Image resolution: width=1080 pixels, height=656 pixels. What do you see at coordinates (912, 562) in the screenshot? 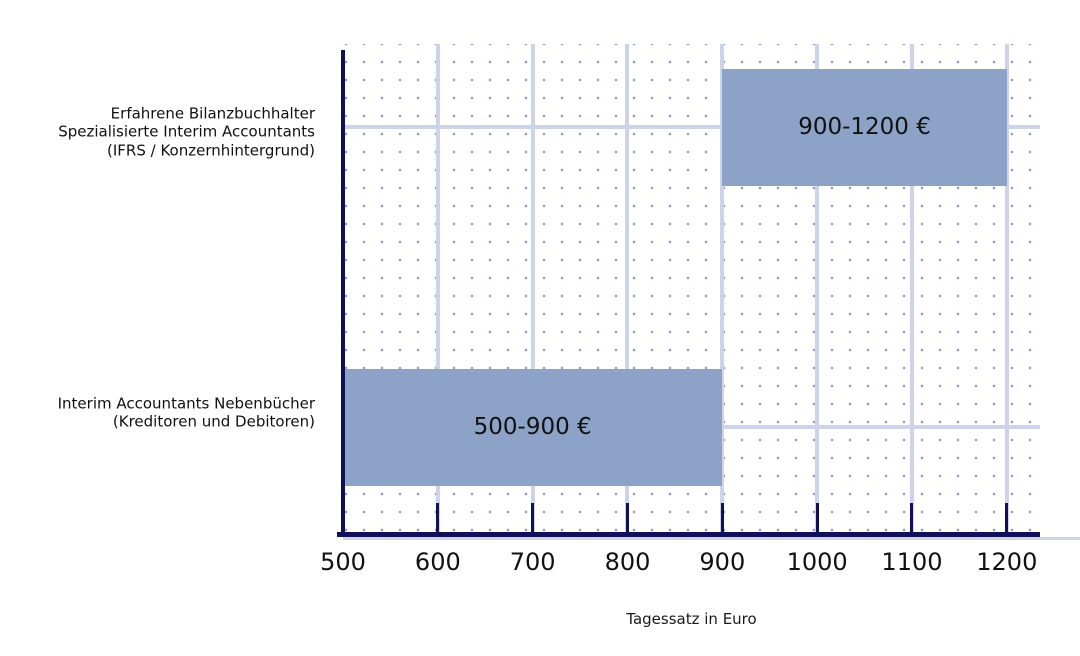
I see `tick-label-1100: 1100` at bounding box center [912, 562].